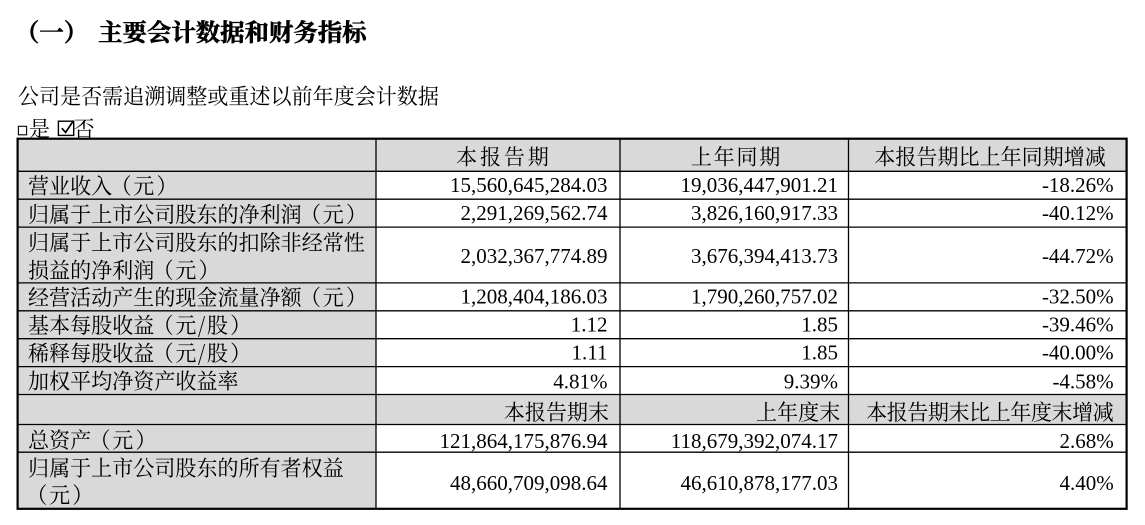 The height and width of the screenshot is (525, 1145). Describe the element at coordinates (1078, 352) in the screenshot. I see `svg-text: -40.00%` at that location.